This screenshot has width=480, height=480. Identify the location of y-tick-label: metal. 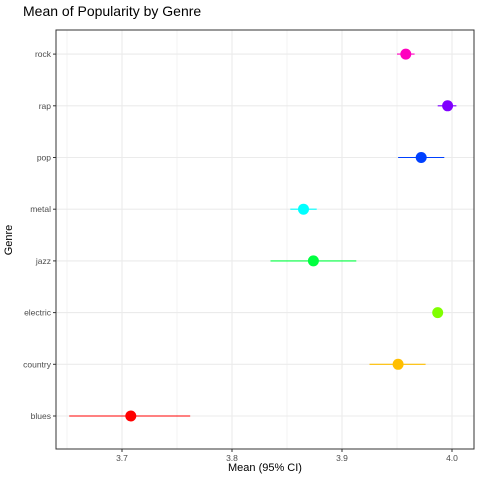
(40, 209).